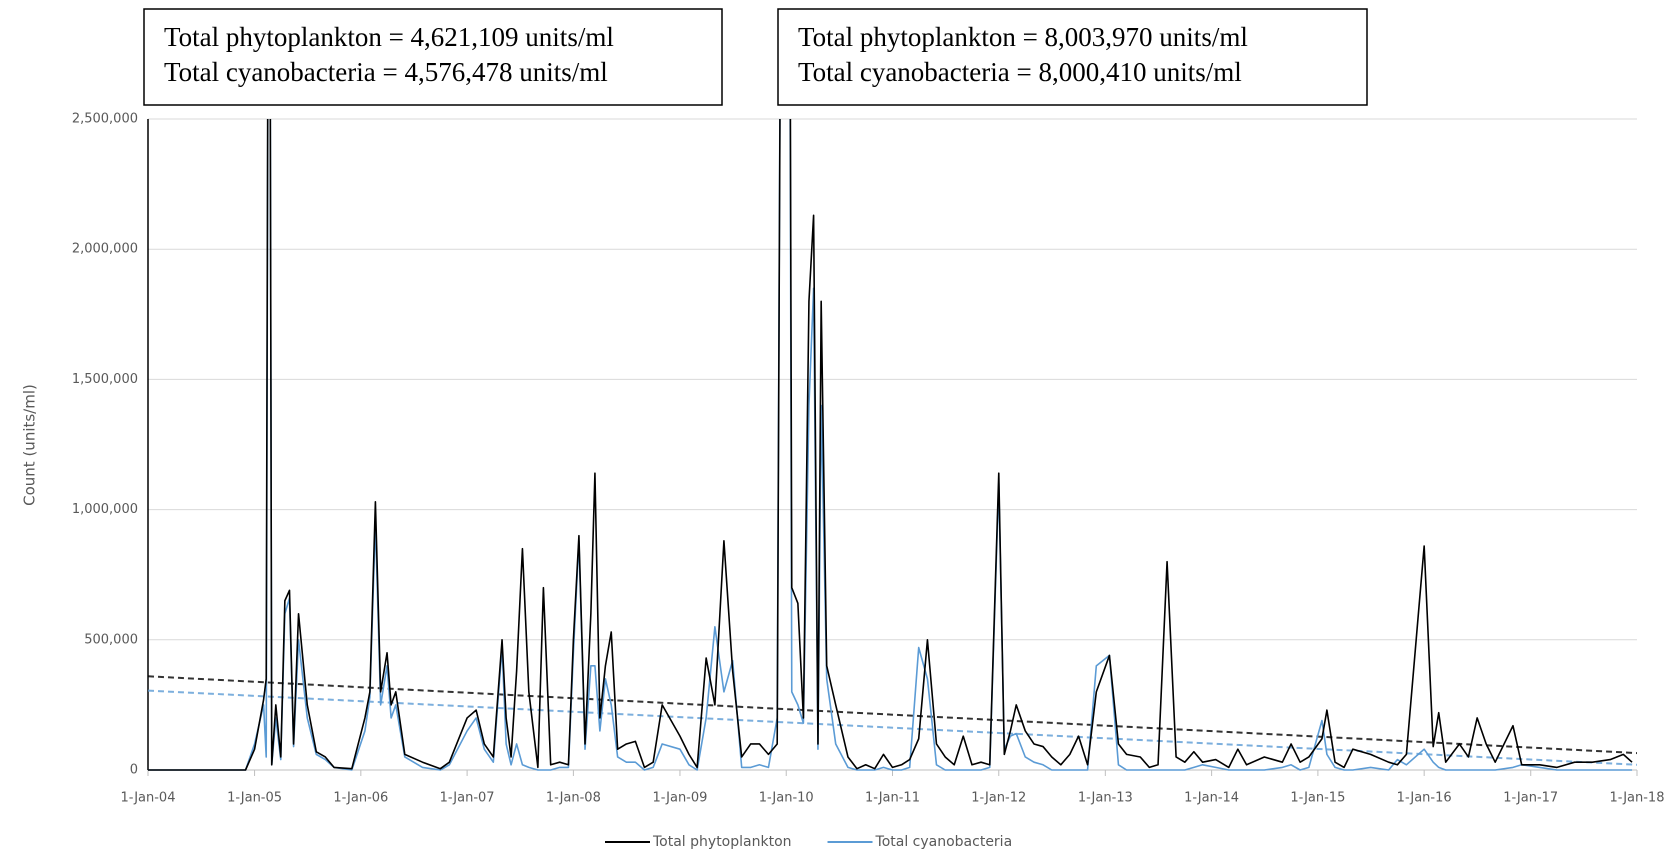 The height and width of the screenshot is (853, 1678). What do you see at coordinates (105, 119) in the screenshot?
I see `y-tick-label: 2,500,000` at bounding box center [105, 119].